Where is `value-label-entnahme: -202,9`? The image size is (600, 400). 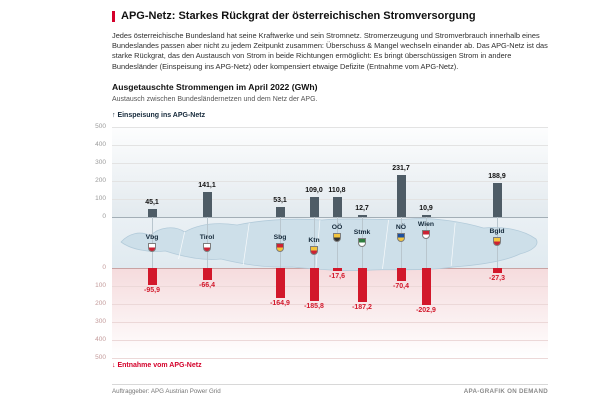 value-label-entnahme: -202,9 is located at coordinates (426, 310).